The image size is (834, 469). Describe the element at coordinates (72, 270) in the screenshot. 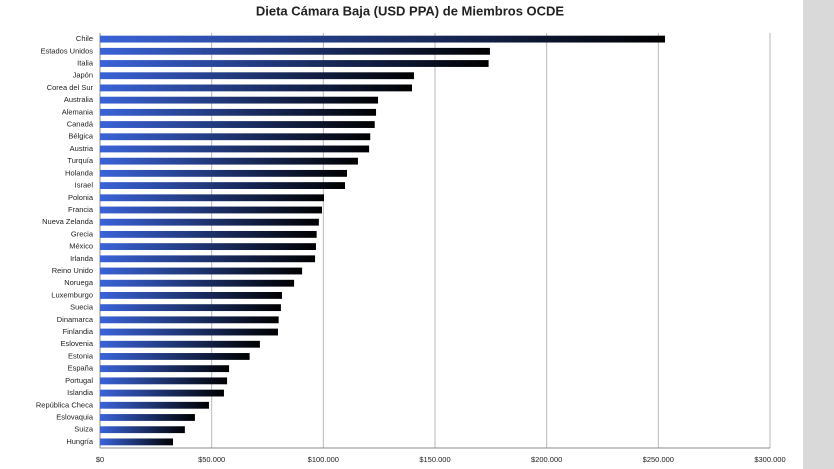

I see `y-tick-label: Reino Unido` at that location.